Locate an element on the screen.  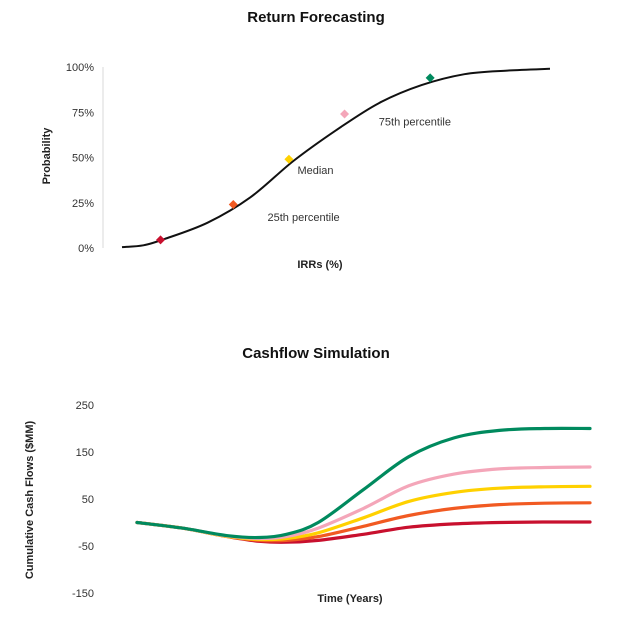
chart2-y-axis-label: Cumulative Cash Flows ($MM) is located at coordinates (30, 500).